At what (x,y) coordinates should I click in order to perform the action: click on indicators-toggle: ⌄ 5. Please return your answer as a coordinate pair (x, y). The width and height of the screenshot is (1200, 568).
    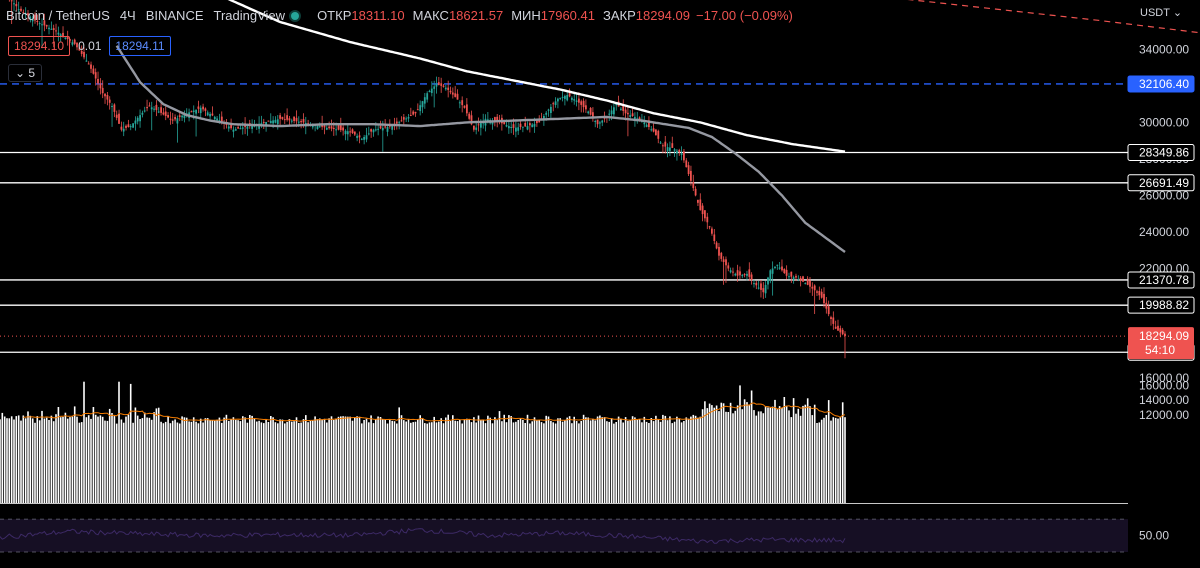
    Looking at the image, I should click on (25, 73).